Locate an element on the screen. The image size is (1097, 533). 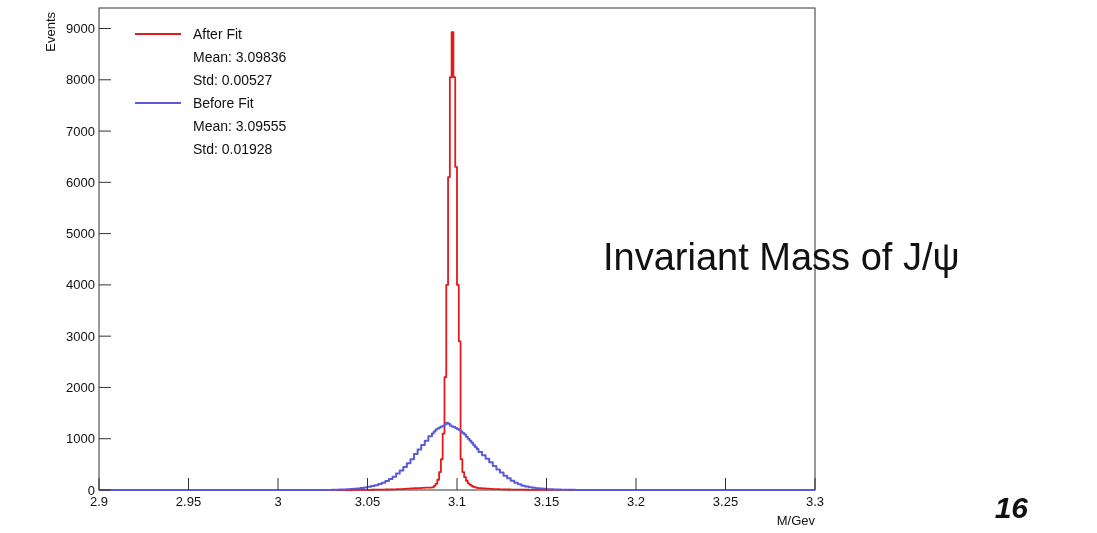
annotation: Mean: 3.09836 is located at coordinates (240, 56).